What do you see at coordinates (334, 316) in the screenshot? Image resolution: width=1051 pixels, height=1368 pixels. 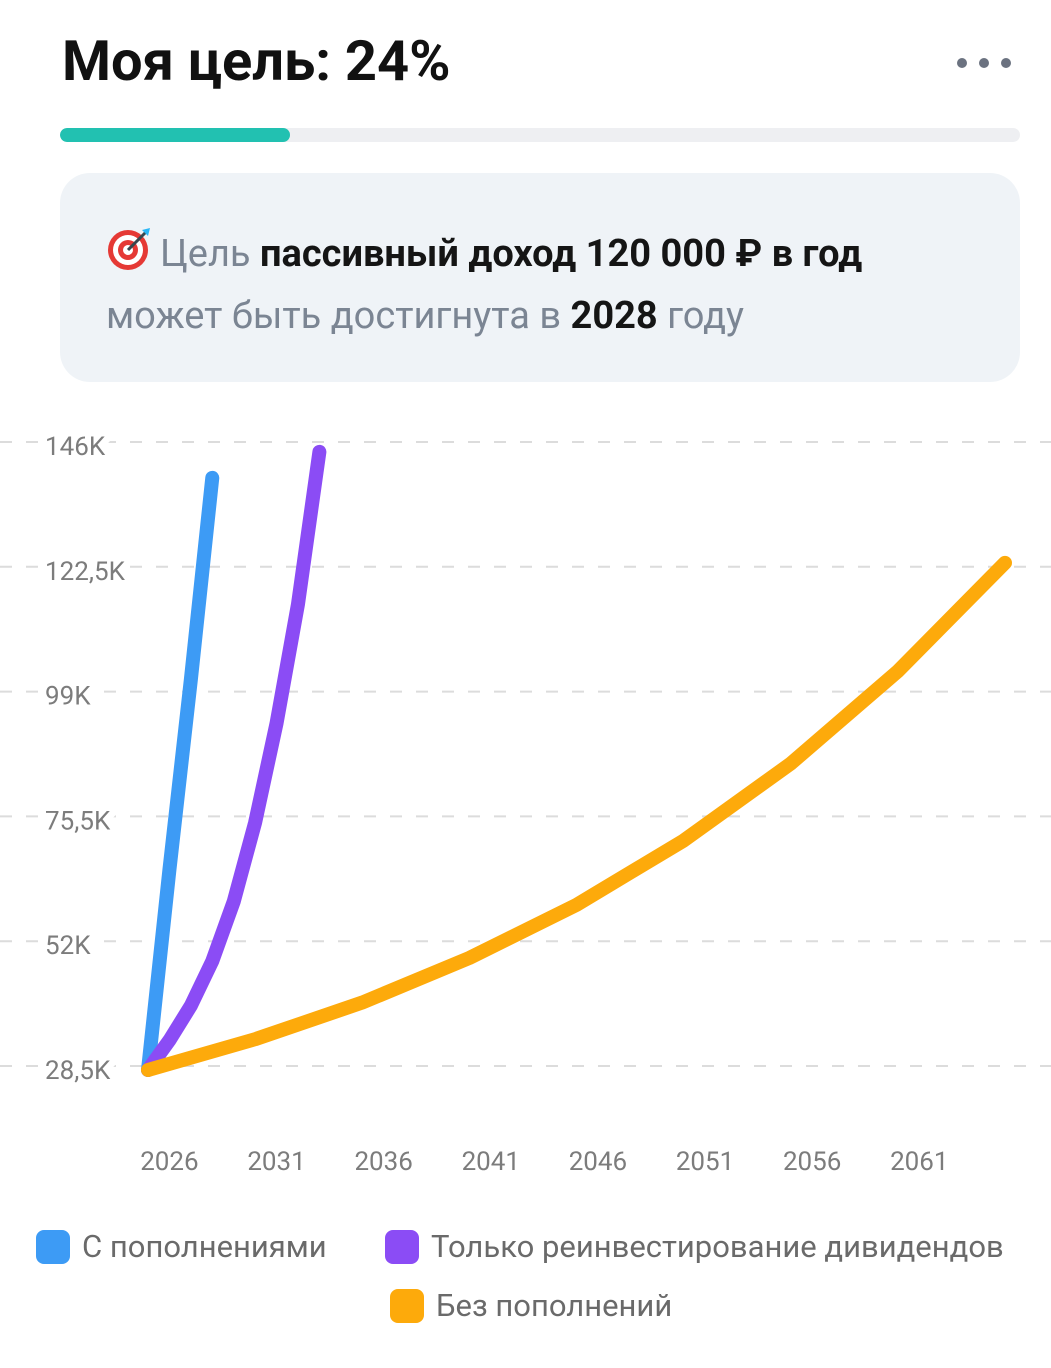 I see `goal-phrase: может быть достигнута в` at bounding box center [334, 316].